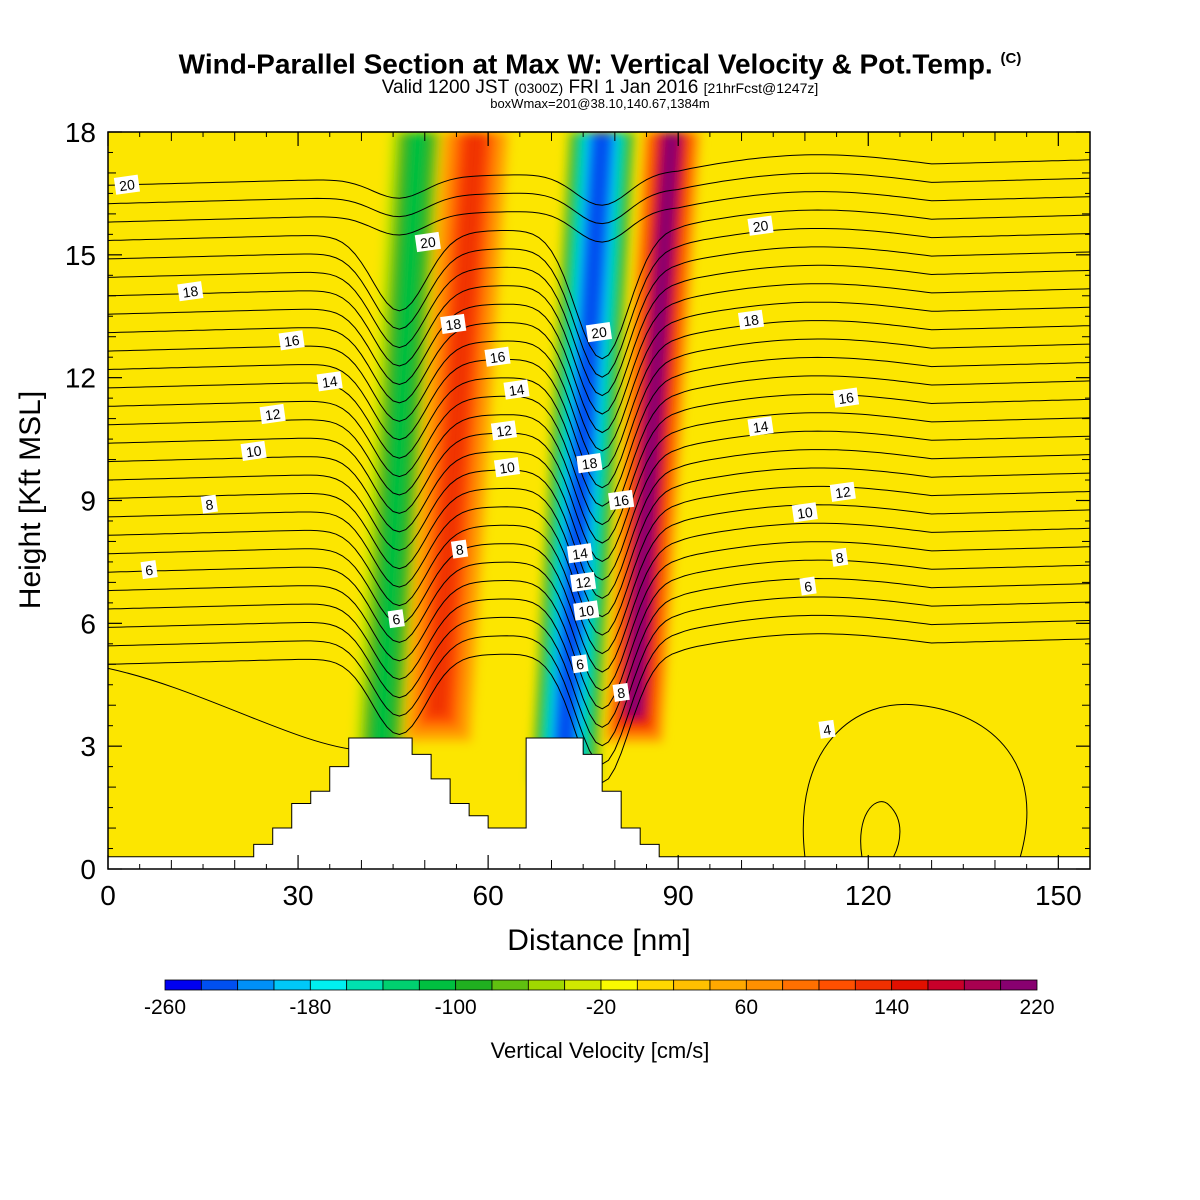 The width and height of the screenshot is (1200, 1200). What do you see at coordinates (678, 895) in the screenshot?
I see `x-tick-label: 90` at bounding box center [678, 895].